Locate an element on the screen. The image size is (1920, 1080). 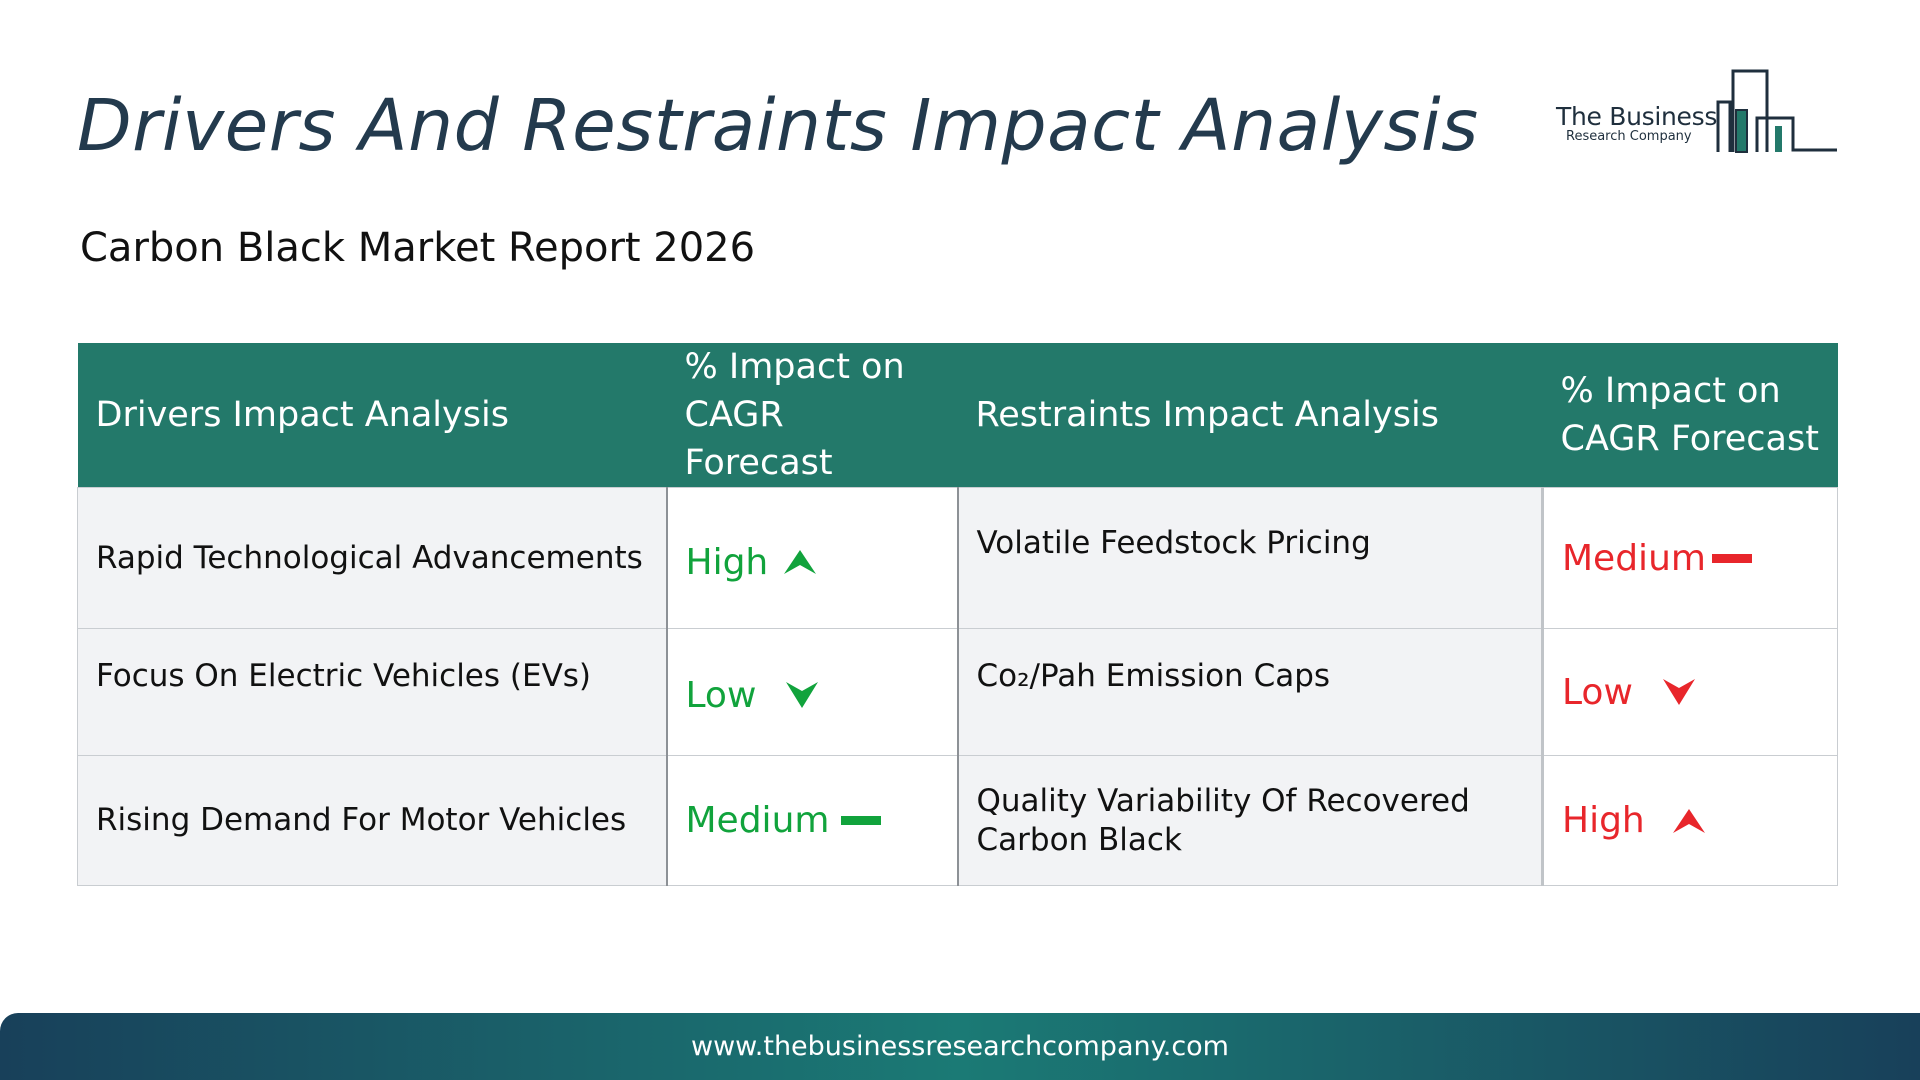
logo-line1: The Business is located at coordinates (1637, 116).